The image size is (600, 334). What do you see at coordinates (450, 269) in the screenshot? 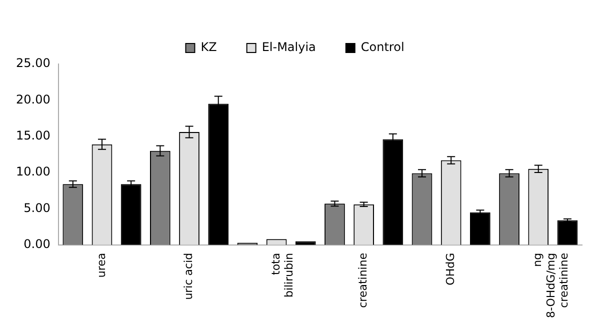
I see `x-tick-label: OHdG` at bounding box center [450, 269].